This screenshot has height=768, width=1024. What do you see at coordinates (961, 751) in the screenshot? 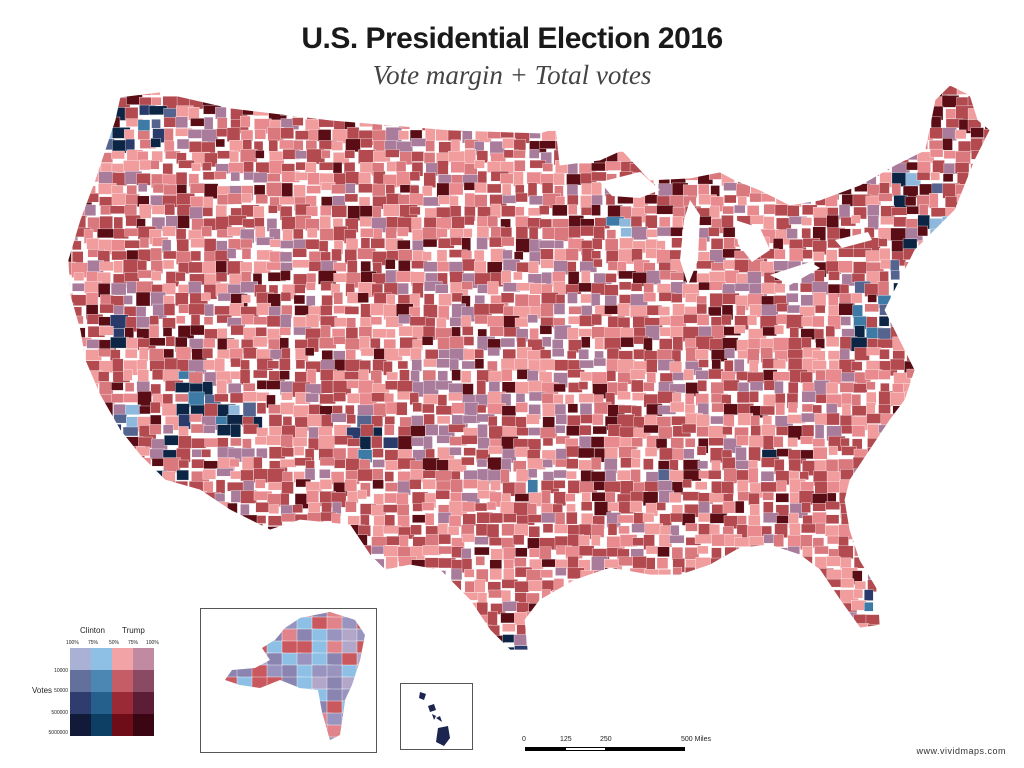
I see `credit-text: www.vividmaps.com` at bounding box center [961, 751].